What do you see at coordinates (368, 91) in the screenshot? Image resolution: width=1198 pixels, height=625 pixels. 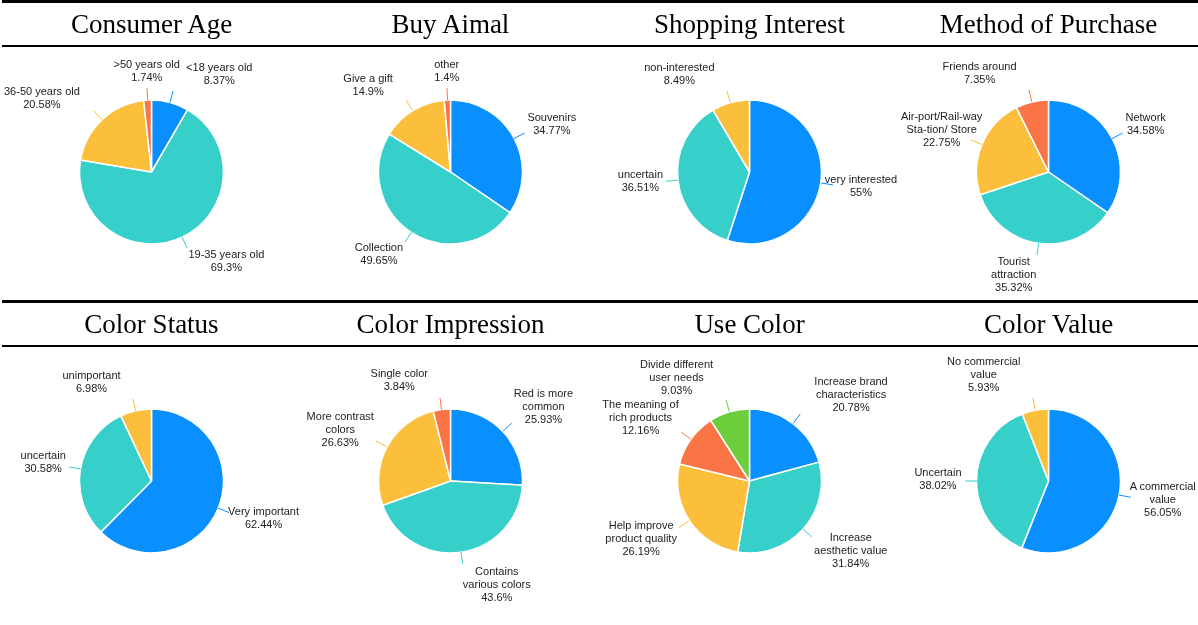 I see `data-label: 14.9%` at bounding box center [368, 91].